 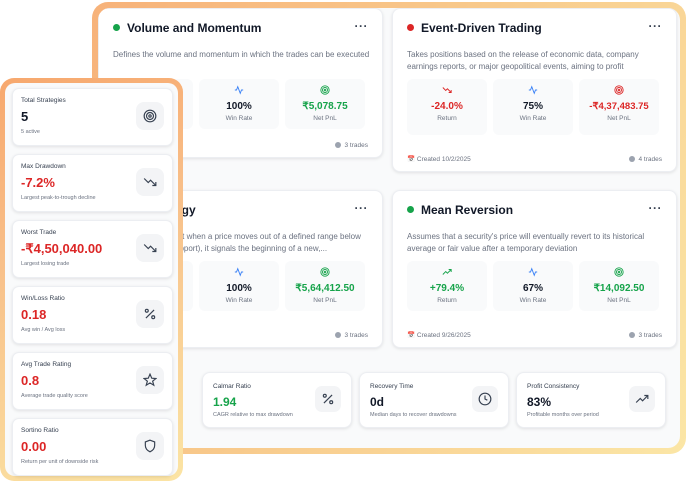 I want to click on metric-value: 5, so click(x=25, y=116).